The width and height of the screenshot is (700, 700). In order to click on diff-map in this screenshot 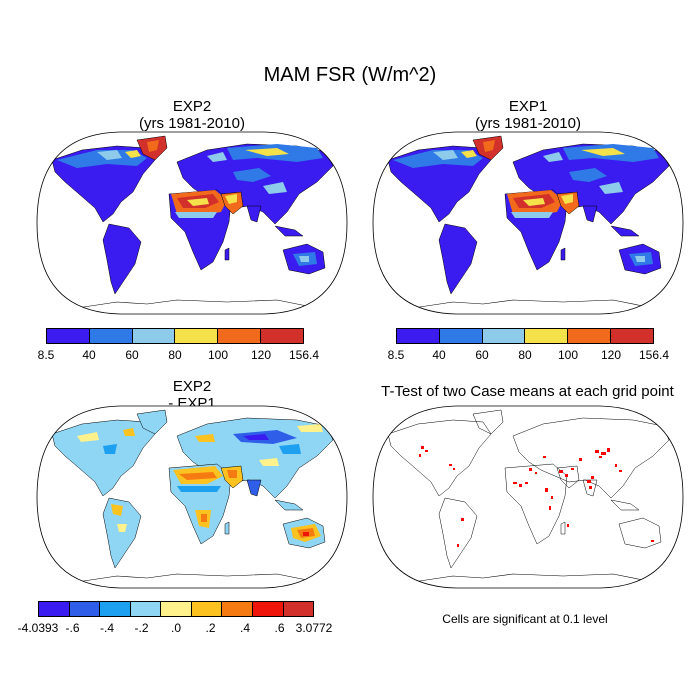, I will do `click(192, 497)`.